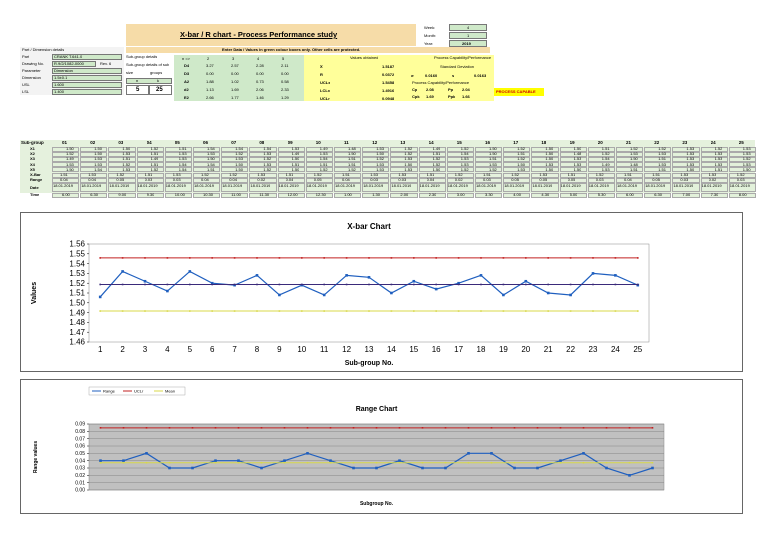 This screenshot has height=543, width=768. What do you see at coordinates (468, 27) in the screenshot?
I see `week-field` at bounding box center [468, 27].